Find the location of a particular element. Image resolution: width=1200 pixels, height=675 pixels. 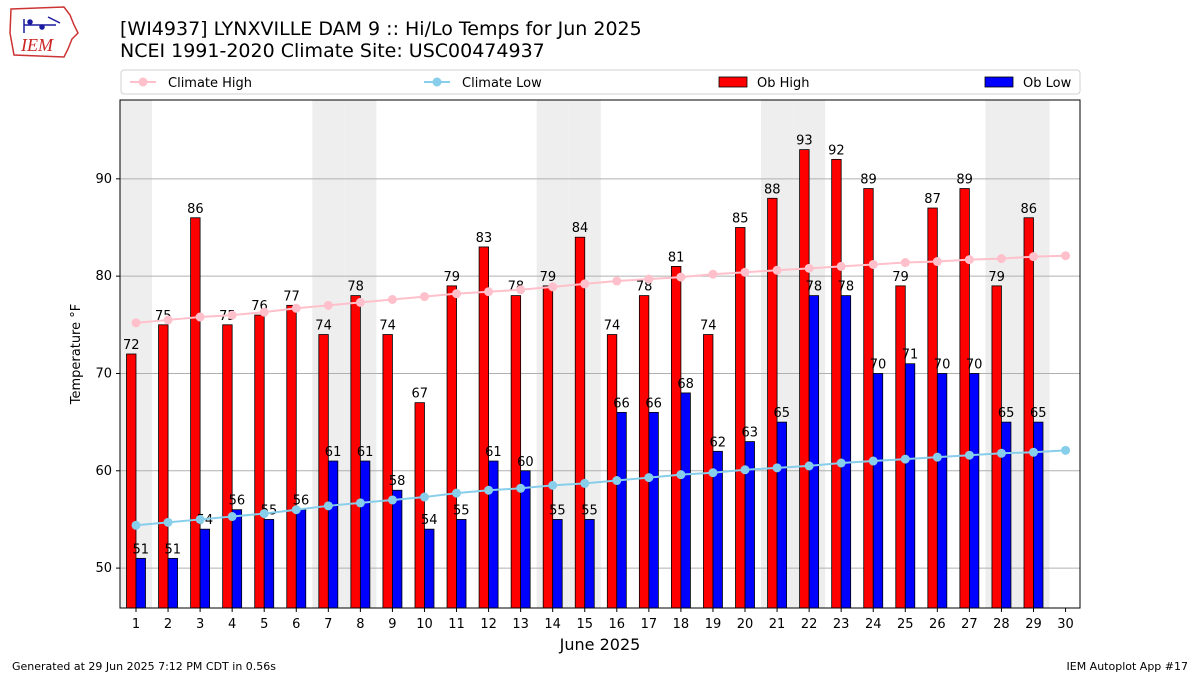

x-tick-label: 23 is located at coordinates (841, 624).